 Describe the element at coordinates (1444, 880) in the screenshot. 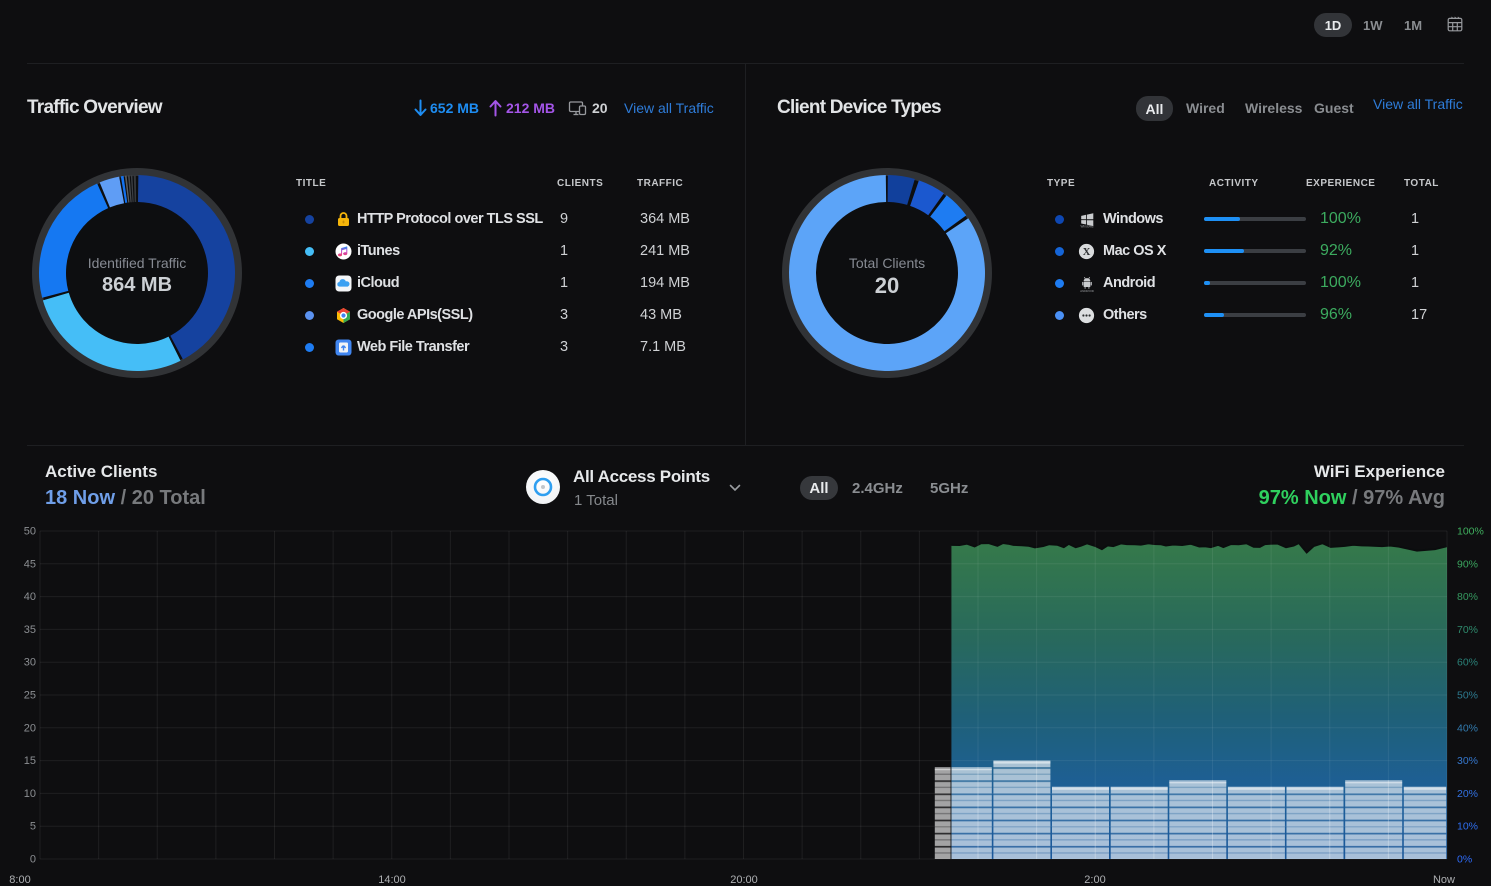

I see `svg-text: Now` at that location.